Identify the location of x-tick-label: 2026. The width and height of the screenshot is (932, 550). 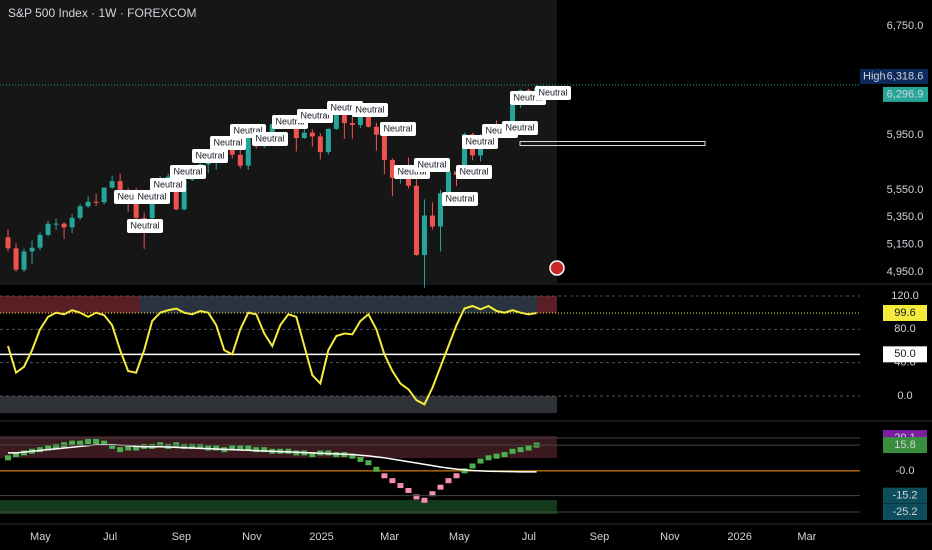
(739, 537).